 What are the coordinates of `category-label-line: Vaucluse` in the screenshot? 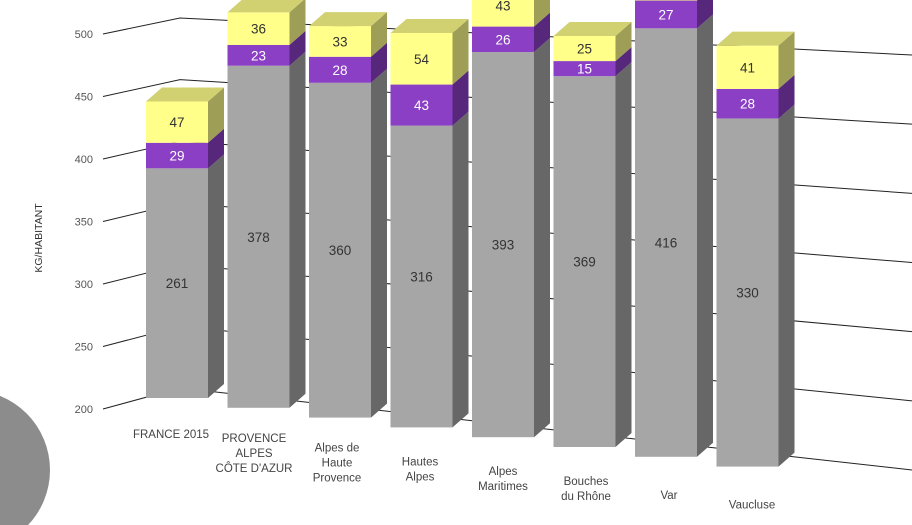 It's located at (752, 506).